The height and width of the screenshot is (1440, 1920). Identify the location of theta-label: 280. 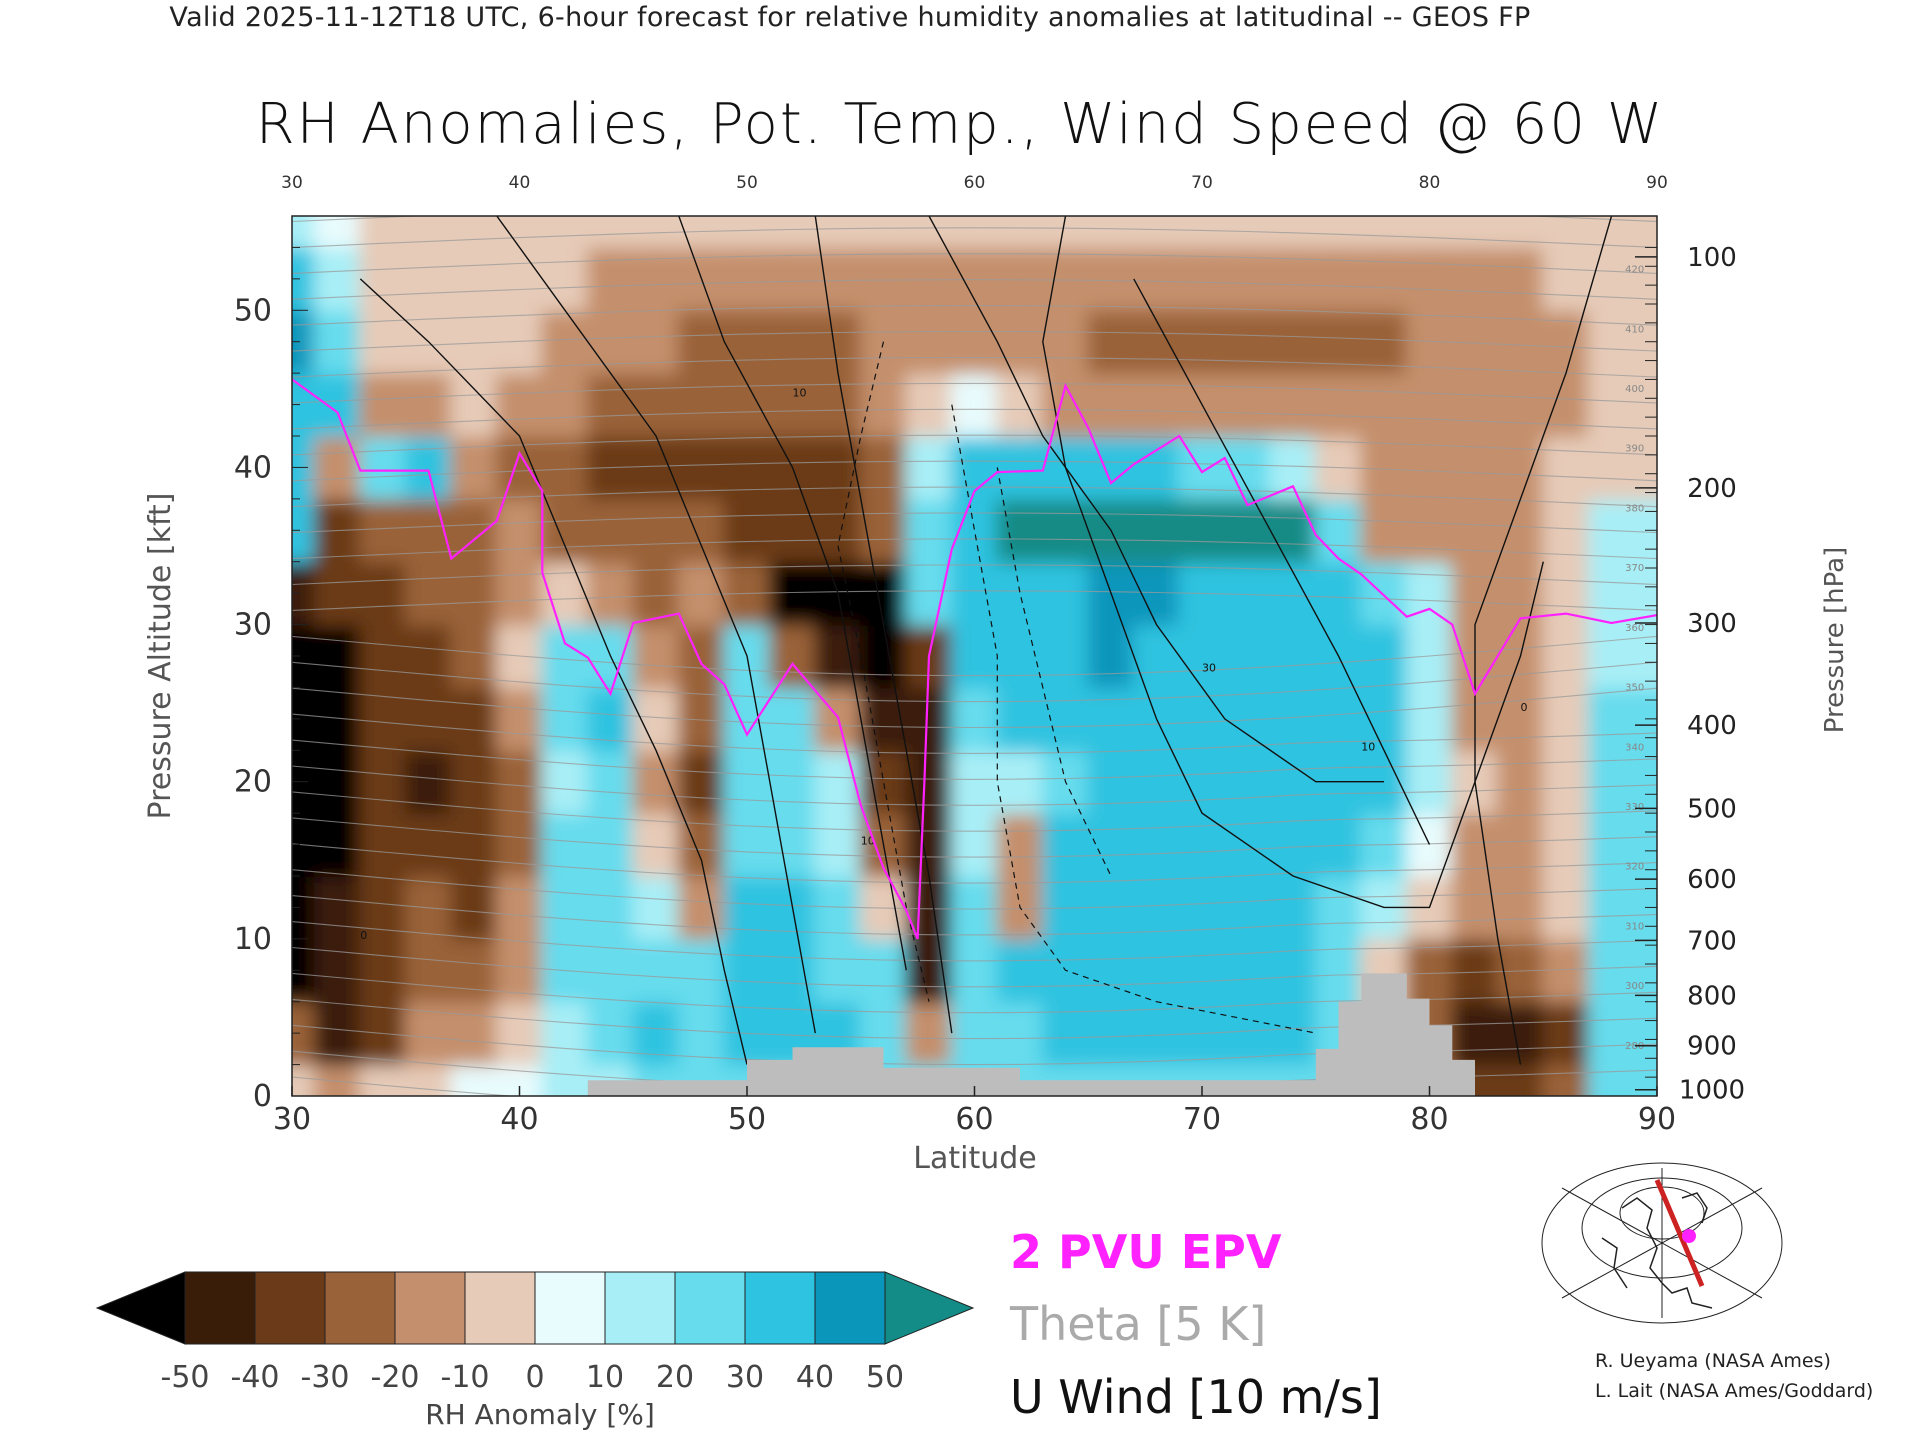
(1634, 1046).